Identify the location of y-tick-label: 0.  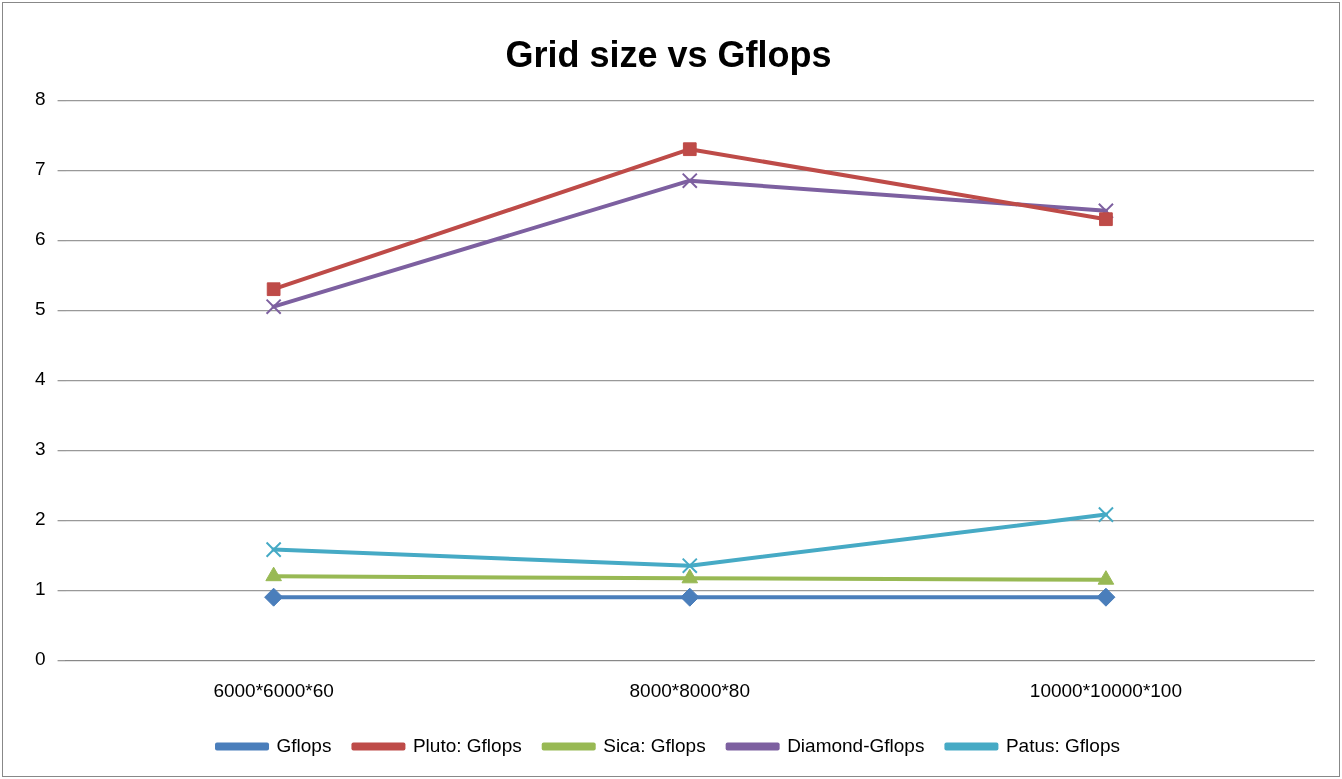
(40, 659).